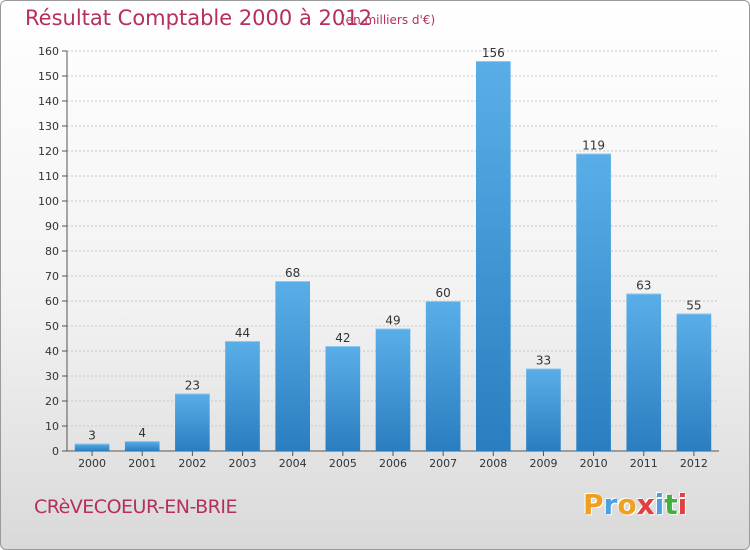  Describe the element at coordinates (243, 463) in the screenshot. I see `x-tick-label: 2003` at that location.